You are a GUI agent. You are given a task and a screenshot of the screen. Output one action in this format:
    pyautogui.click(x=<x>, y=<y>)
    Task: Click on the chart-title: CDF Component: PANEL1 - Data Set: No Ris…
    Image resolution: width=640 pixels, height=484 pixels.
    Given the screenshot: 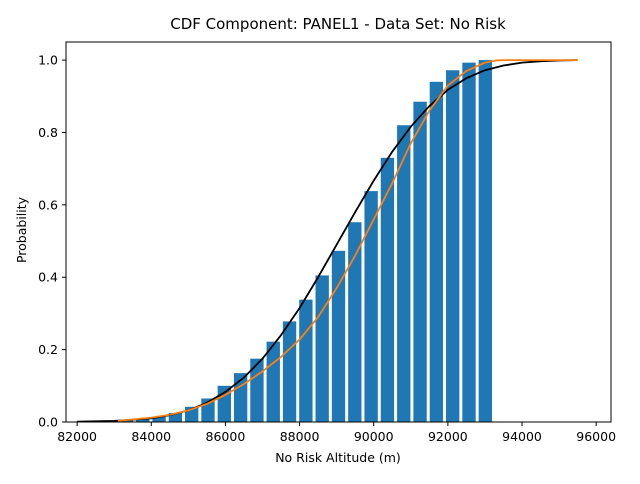 What is the action you would take?
    pyautogui.click(x=338, y=24)
    